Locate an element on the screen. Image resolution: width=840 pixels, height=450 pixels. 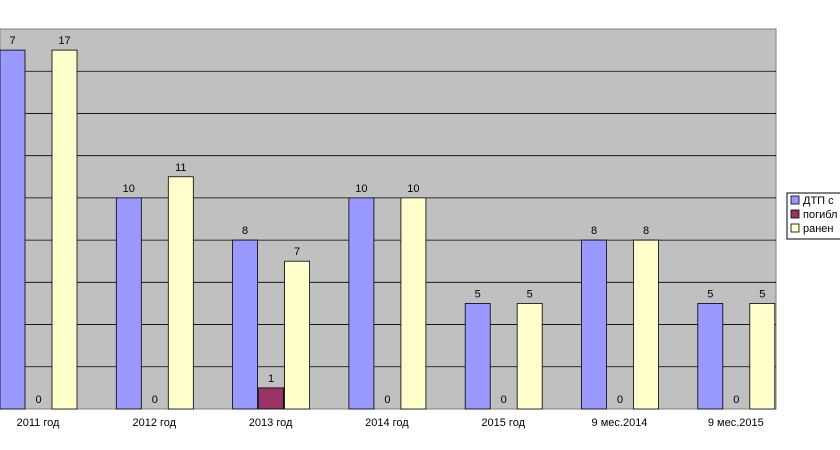
x-tick-label: 2013 год is located at coordinates (271, 423).